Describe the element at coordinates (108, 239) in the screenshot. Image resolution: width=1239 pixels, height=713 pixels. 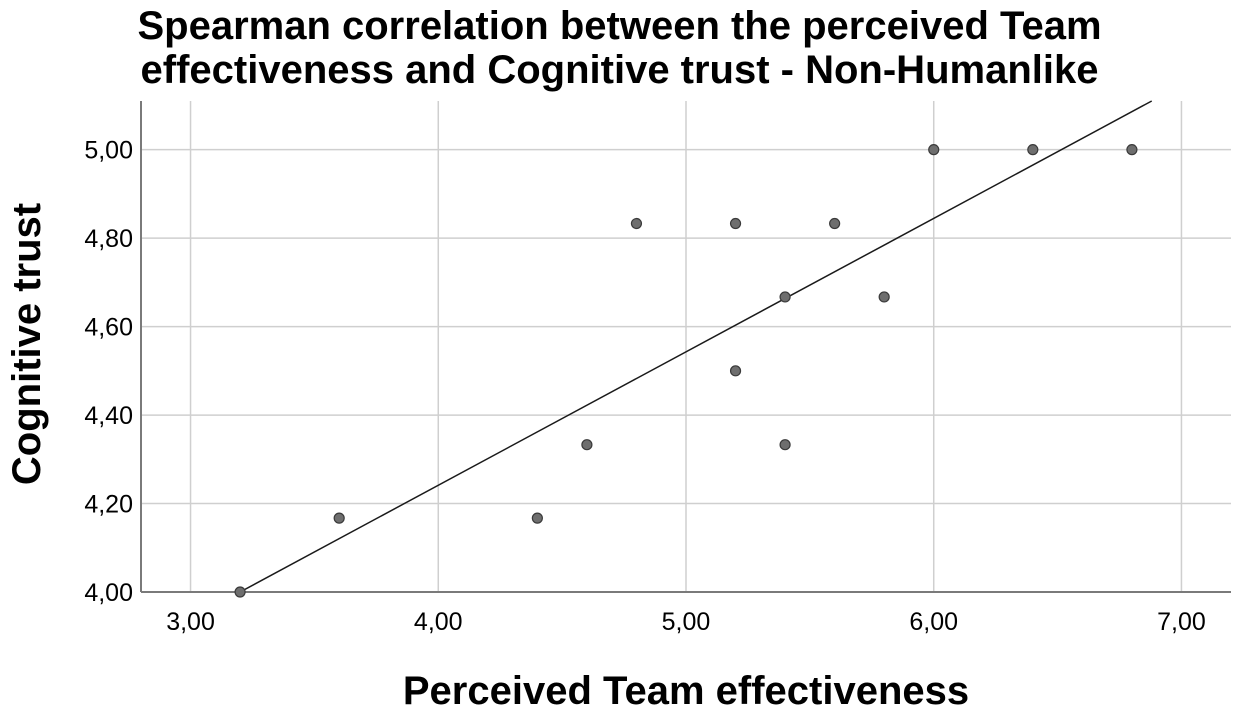
I see `y-tick-label: 4,80` at that location.